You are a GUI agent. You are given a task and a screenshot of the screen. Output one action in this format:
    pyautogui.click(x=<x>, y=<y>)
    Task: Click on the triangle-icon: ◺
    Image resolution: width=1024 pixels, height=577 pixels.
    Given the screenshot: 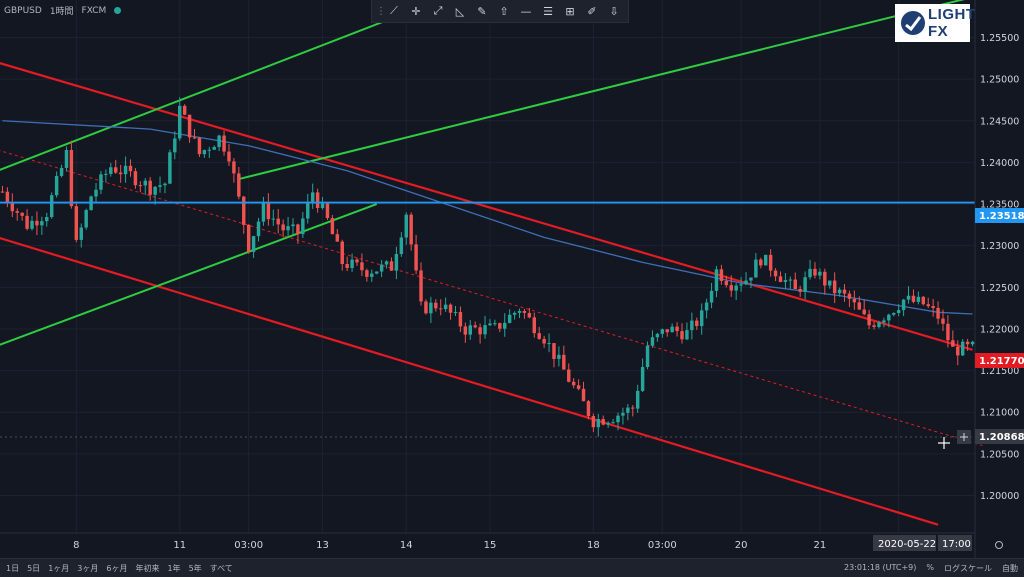 What is the action you would take?
    pyautogui.click(x=460, y=11)
    